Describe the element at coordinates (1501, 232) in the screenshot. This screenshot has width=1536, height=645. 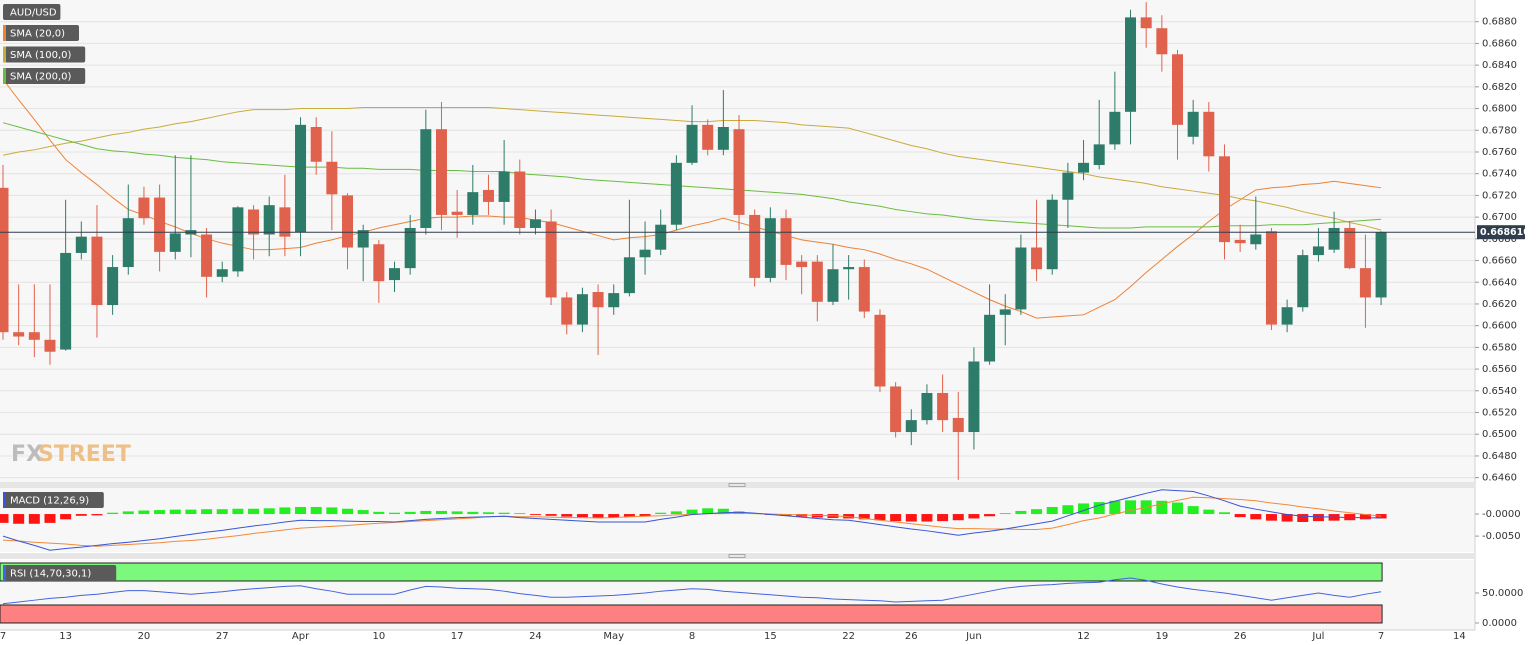
I see `price-label-box` at that location.